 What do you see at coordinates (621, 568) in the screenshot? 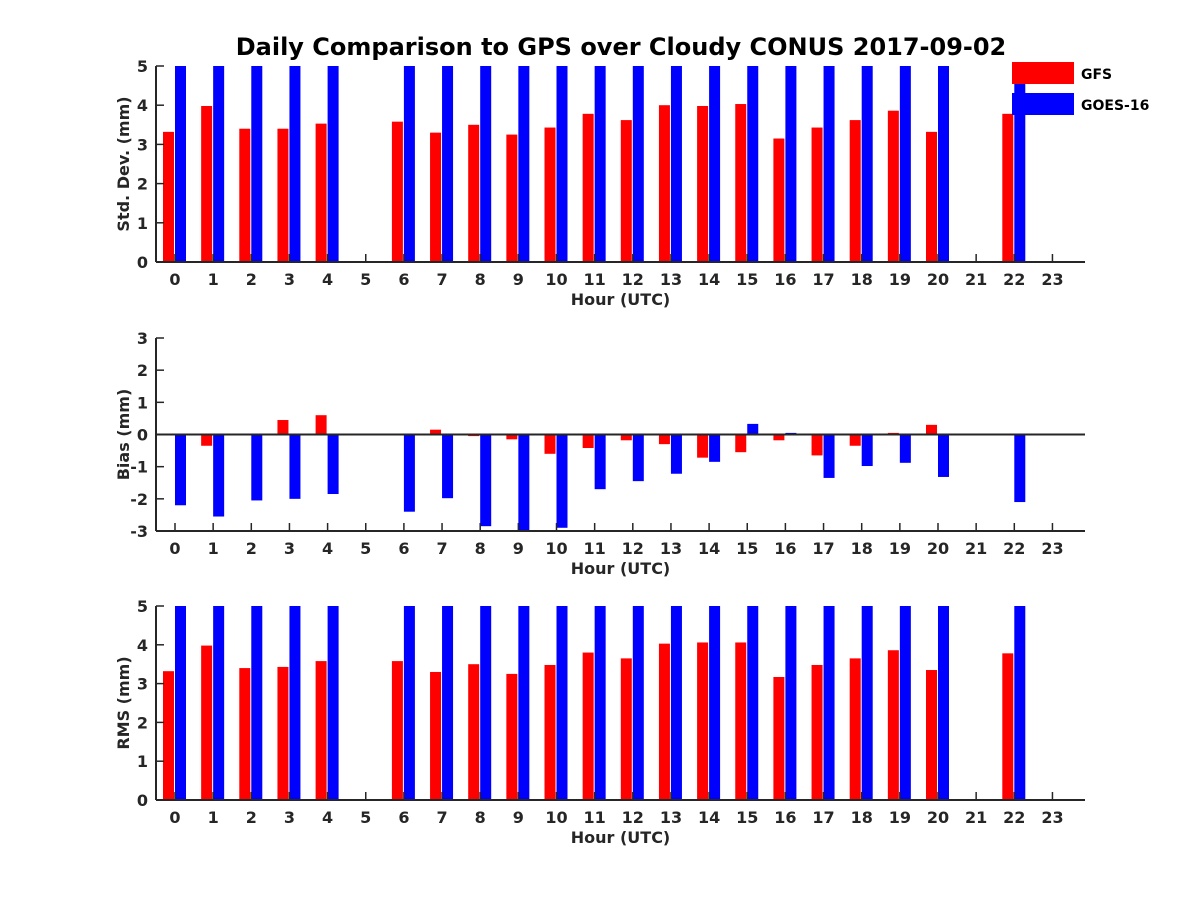
I see `x-axis-label: Hour (UTC)` at bounding box center [621, 568].